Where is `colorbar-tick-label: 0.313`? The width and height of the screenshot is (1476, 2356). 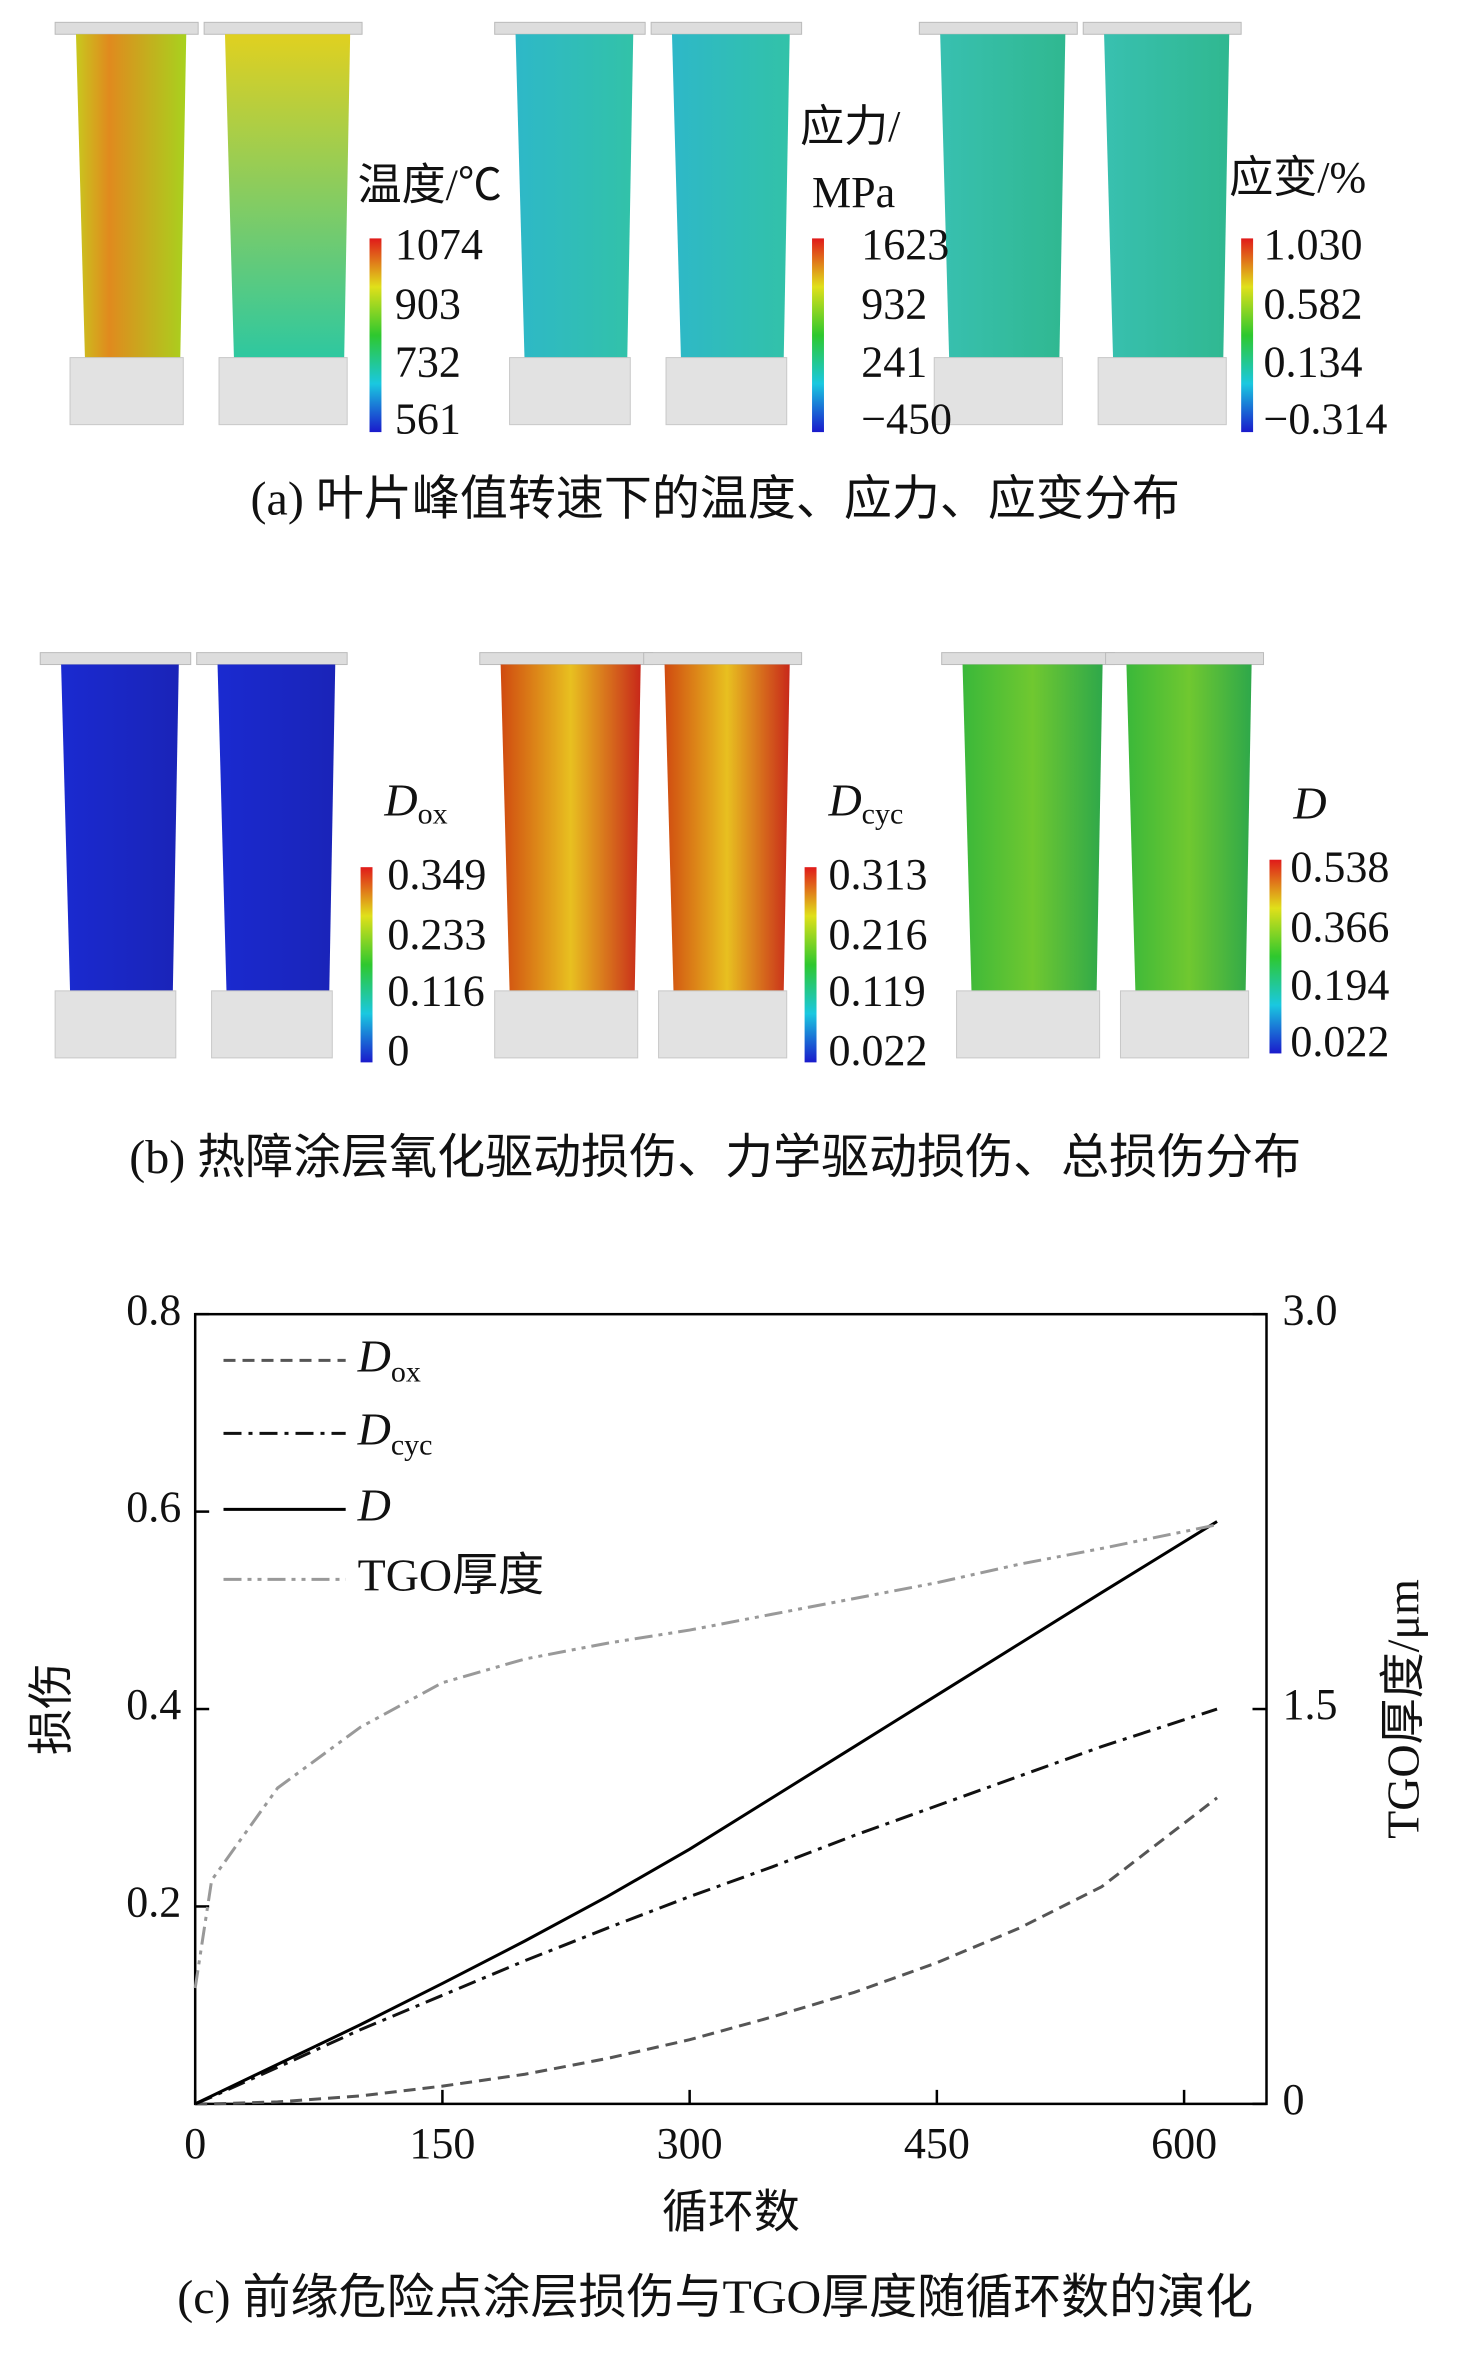 colorbar-tick-label: 0.313 is located at coordinates (877, 874).